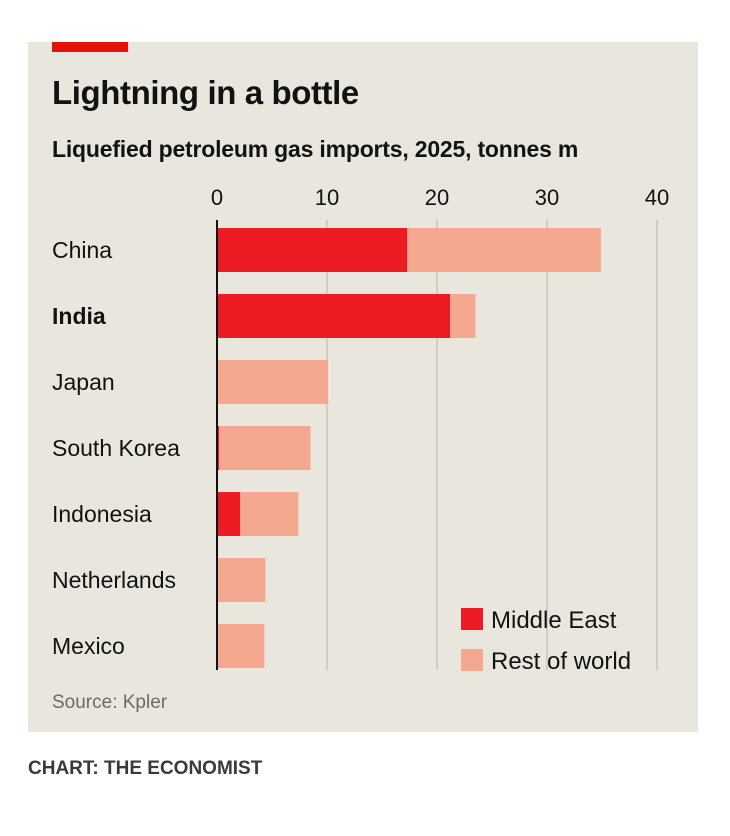 The image size is (730, 836). Describe the element at coordinates (472, 660) in the screenshot. I see `legend-swatch-rest-of-world` at that location.